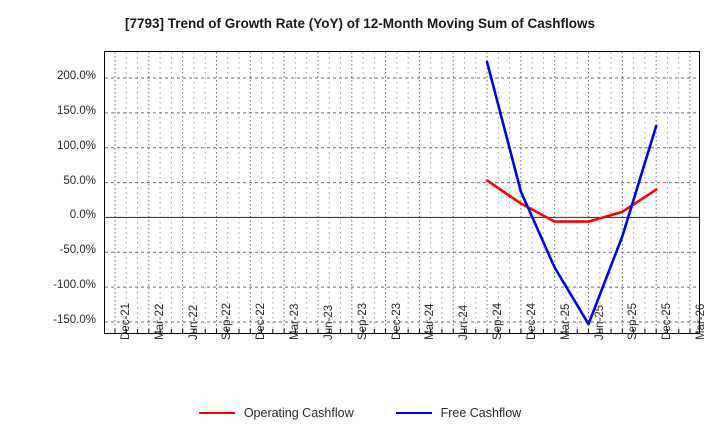  I want to click on series-line-free-cashflow, so click(571, 193).